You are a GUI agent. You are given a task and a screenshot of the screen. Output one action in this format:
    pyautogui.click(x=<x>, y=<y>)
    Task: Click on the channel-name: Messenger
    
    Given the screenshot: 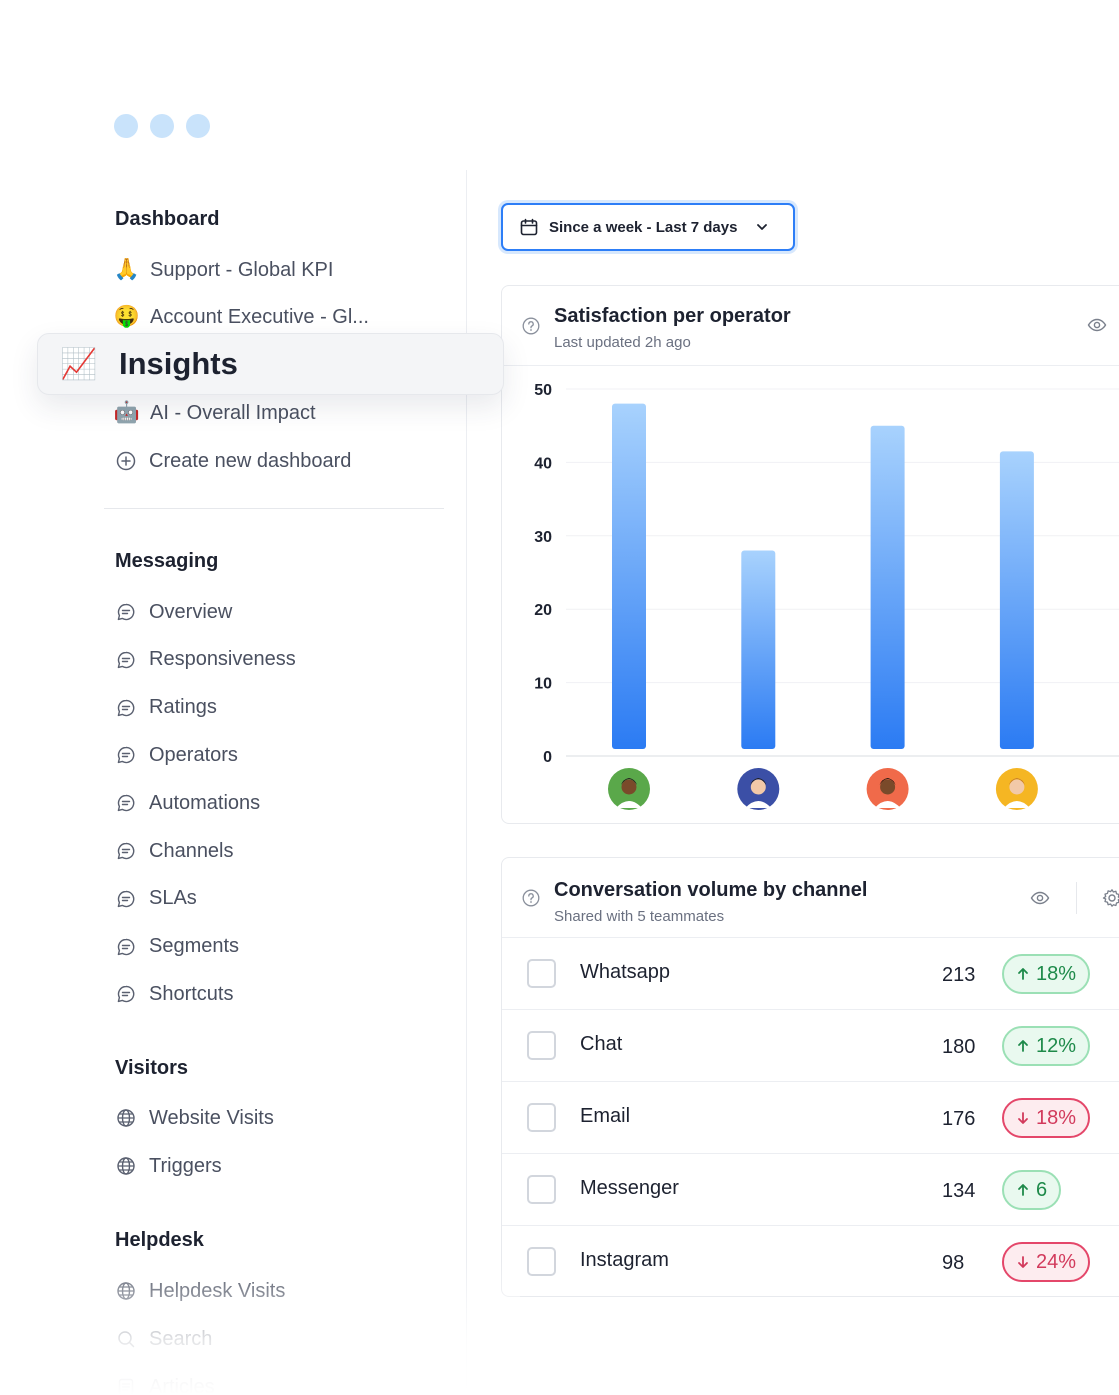 What is the action you would take?
    pyautogui.click(x=629, y=1188)
    